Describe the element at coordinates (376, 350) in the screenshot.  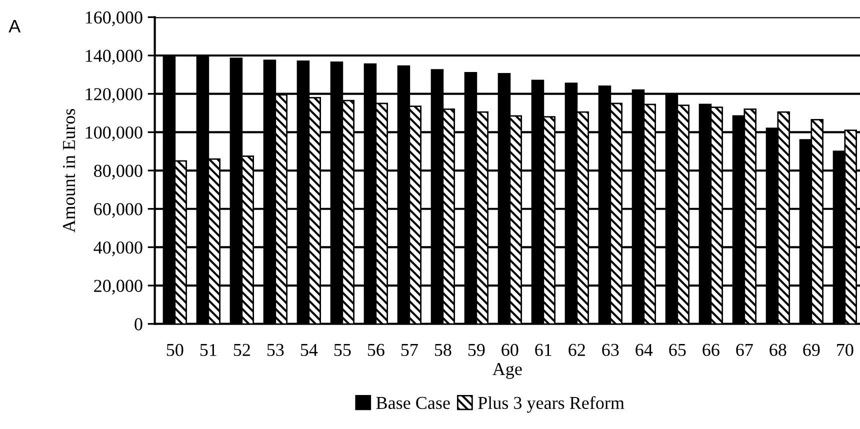
I see `x-tick-label: 56` at that location.